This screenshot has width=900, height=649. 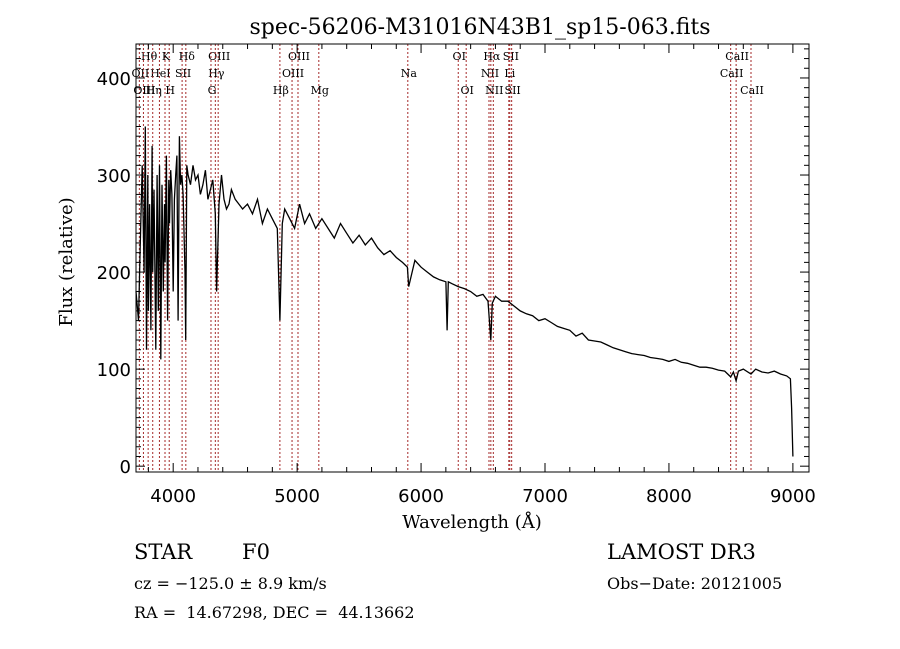 I want to click on line-label: Hβ, so click(x=281, y=90).